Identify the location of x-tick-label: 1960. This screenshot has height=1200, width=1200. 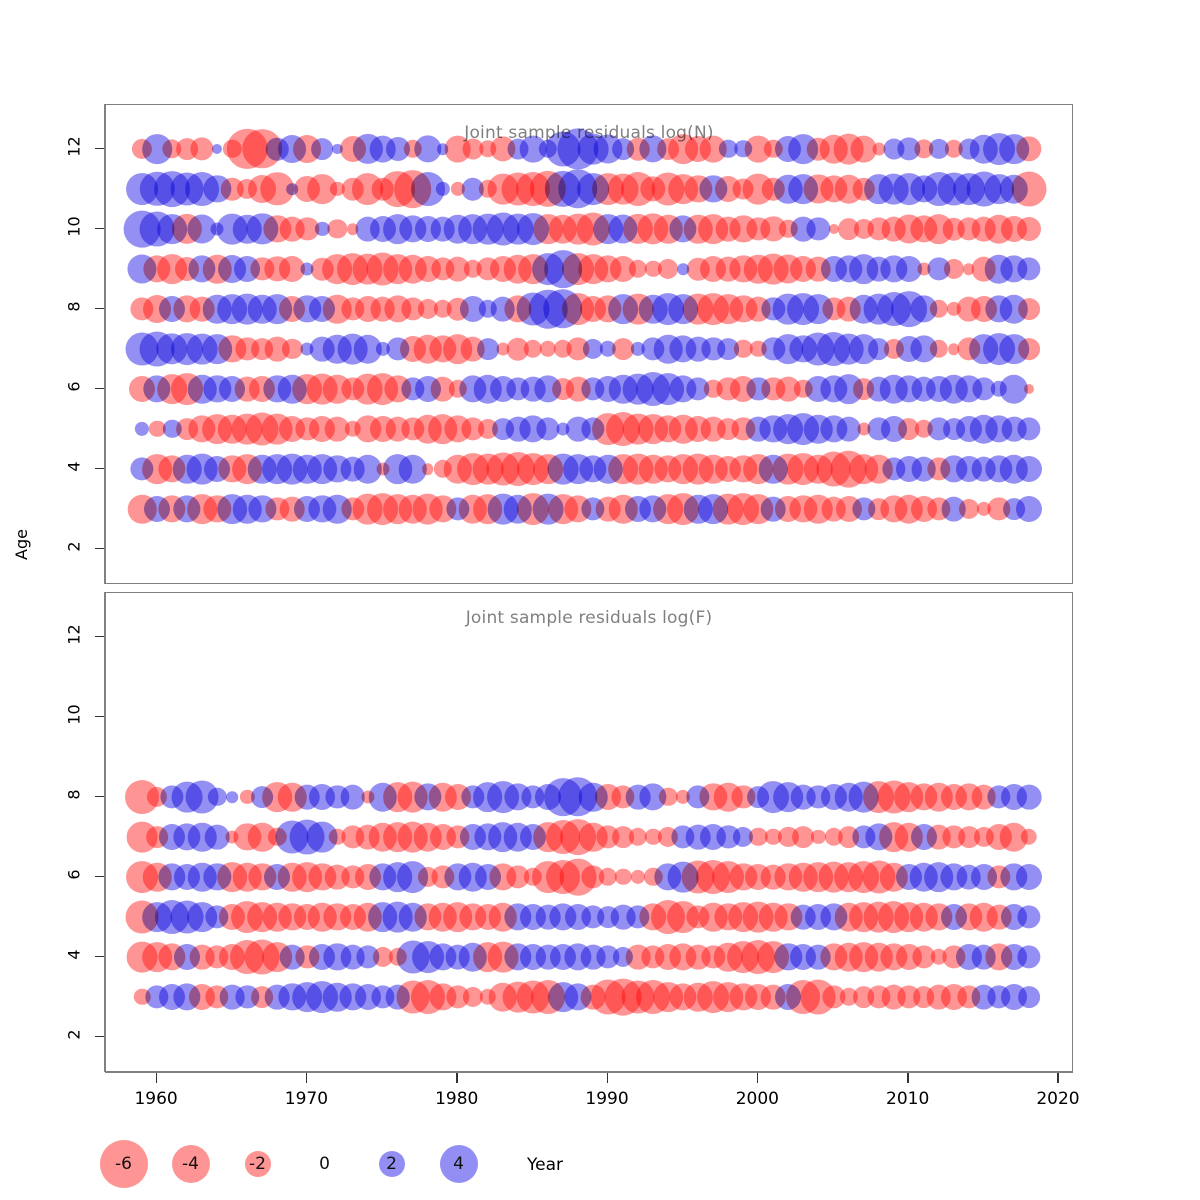
(156, 1099).